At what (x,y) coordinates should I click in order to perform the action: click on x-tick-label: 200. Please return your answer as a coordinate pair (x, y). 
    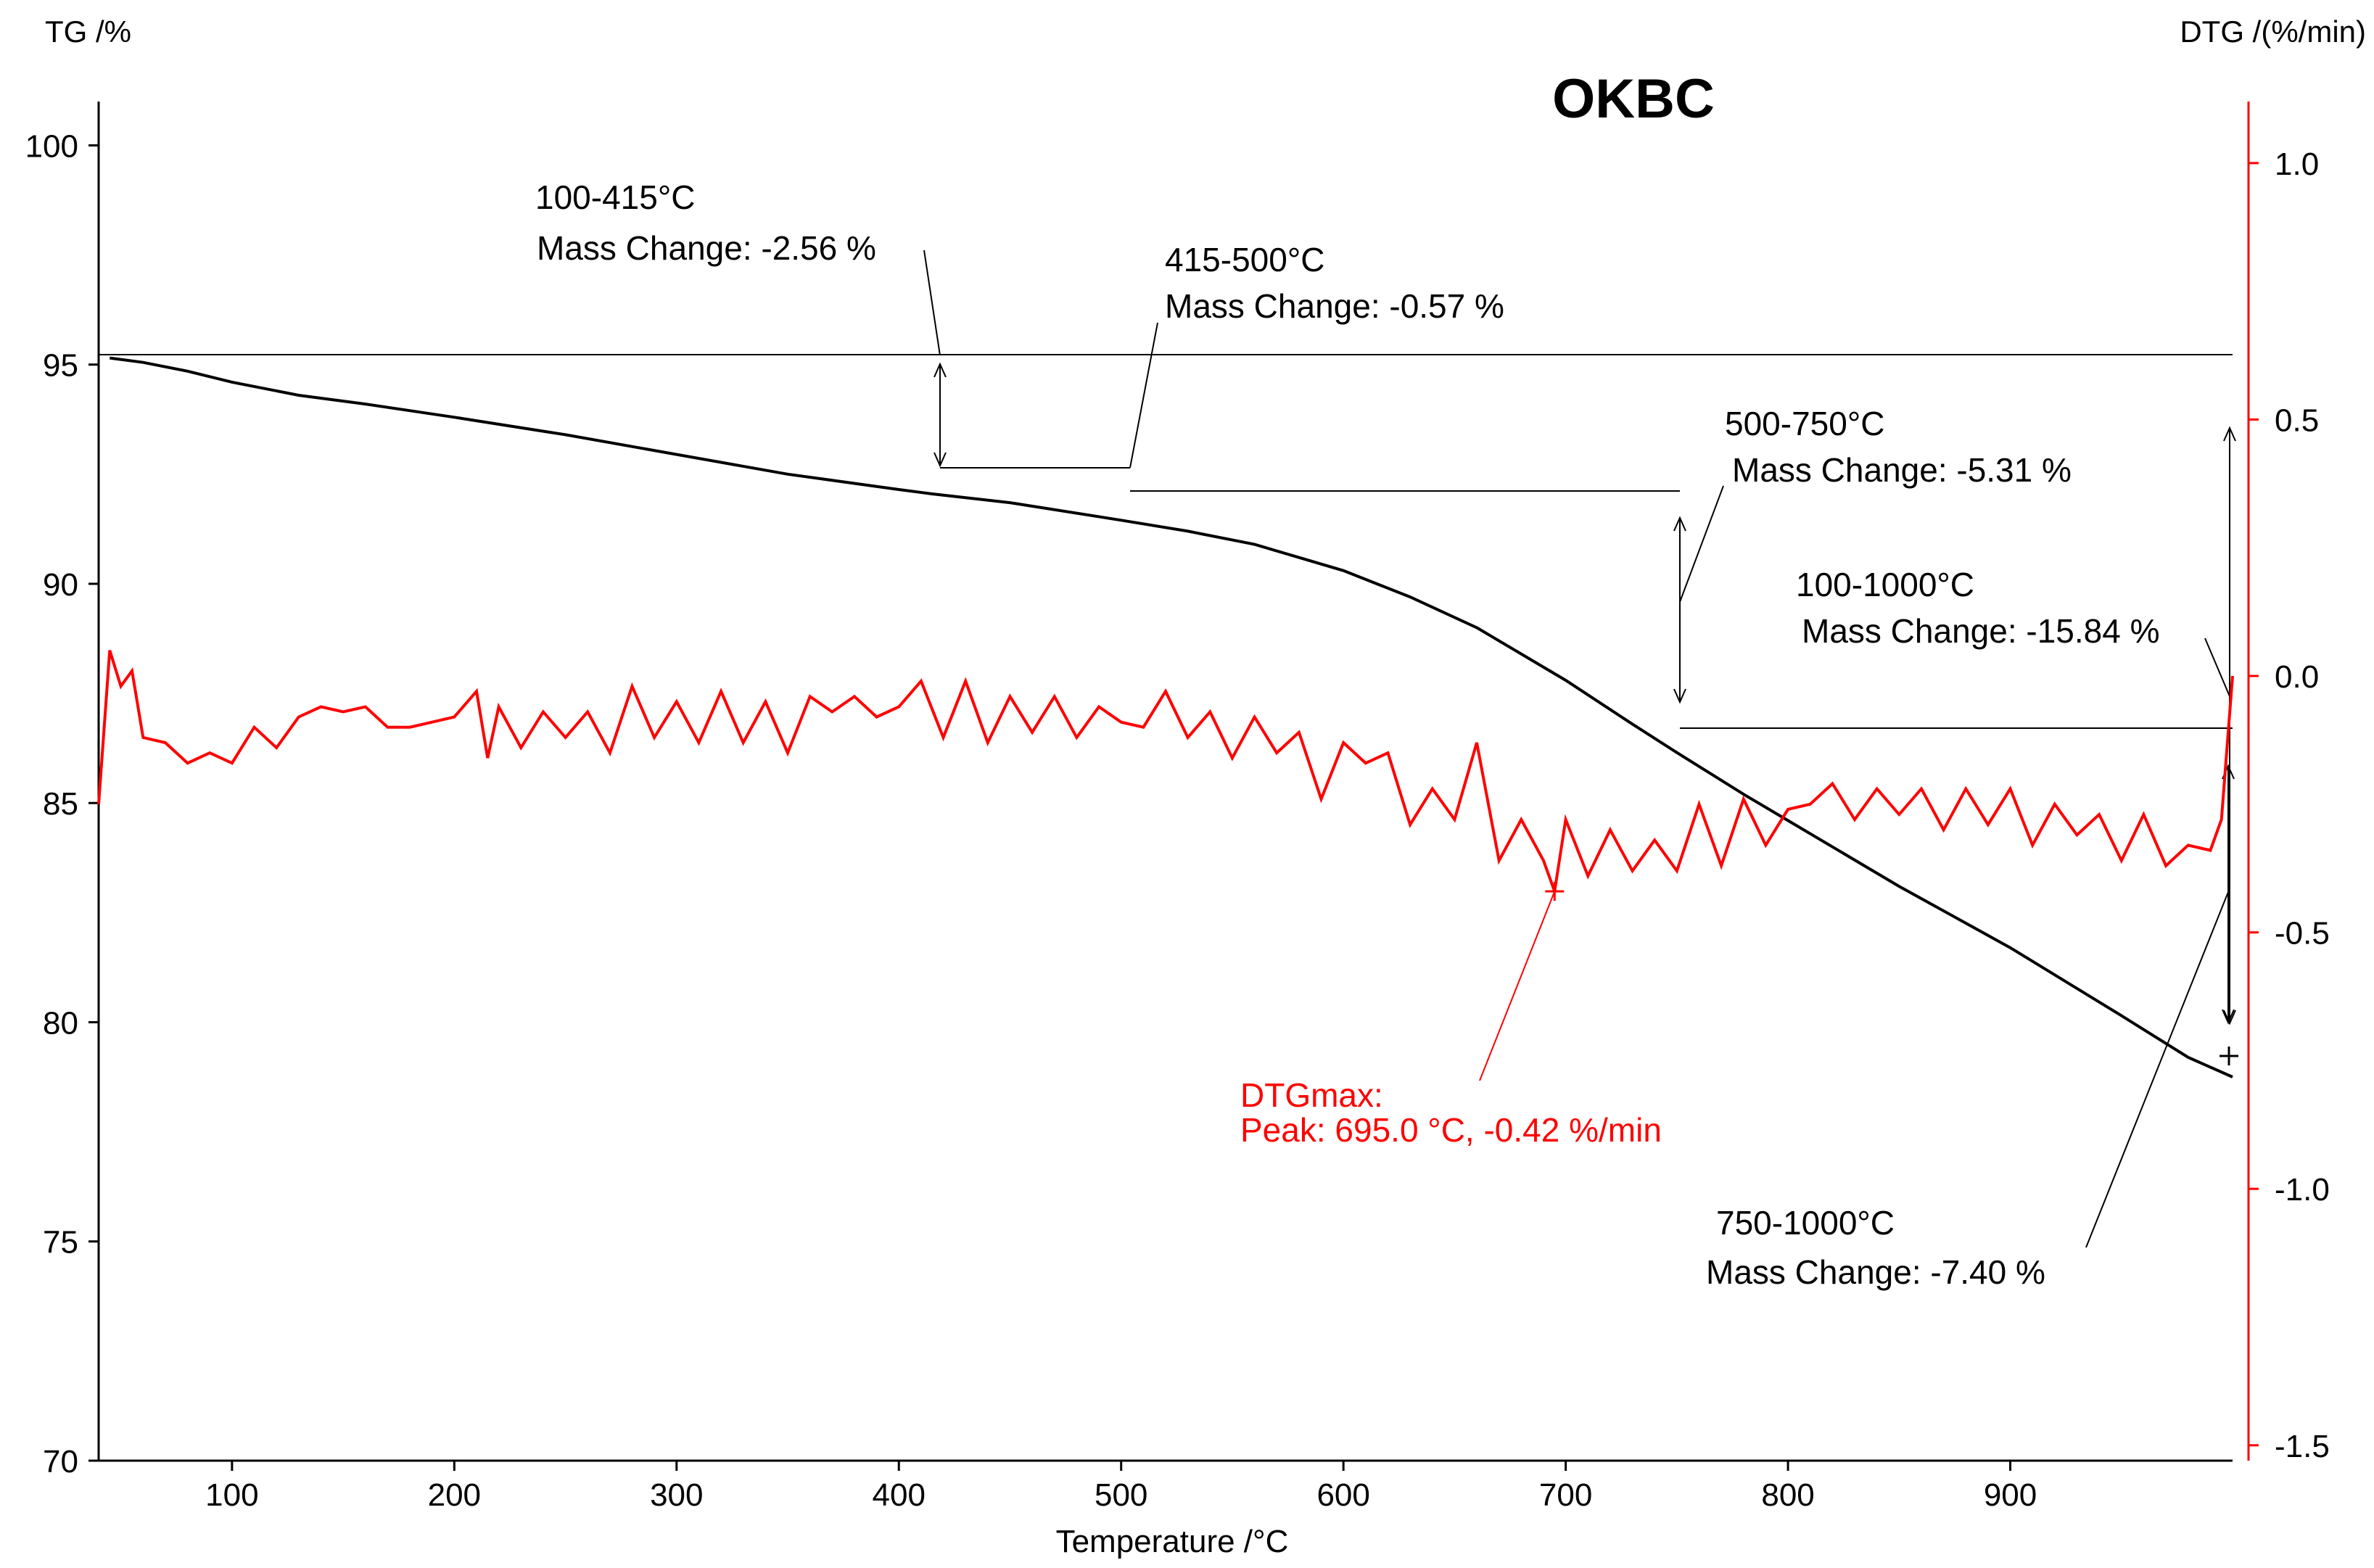
    Looking at the image, I should click on (454, 1495).